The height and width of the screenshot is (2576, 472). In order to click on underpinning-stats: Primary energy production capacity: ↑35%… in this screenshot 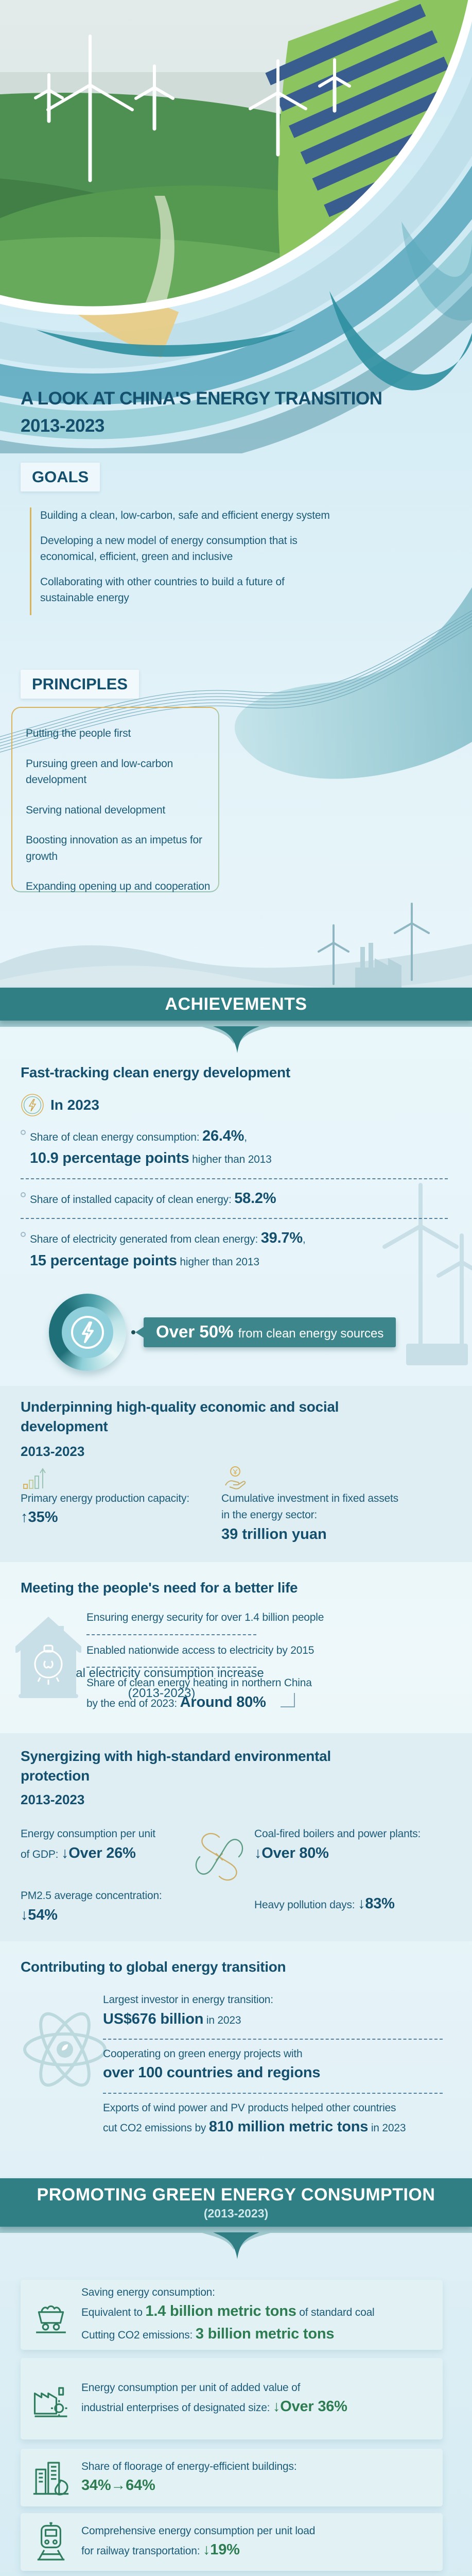, I will do `click(236, 1504)`.